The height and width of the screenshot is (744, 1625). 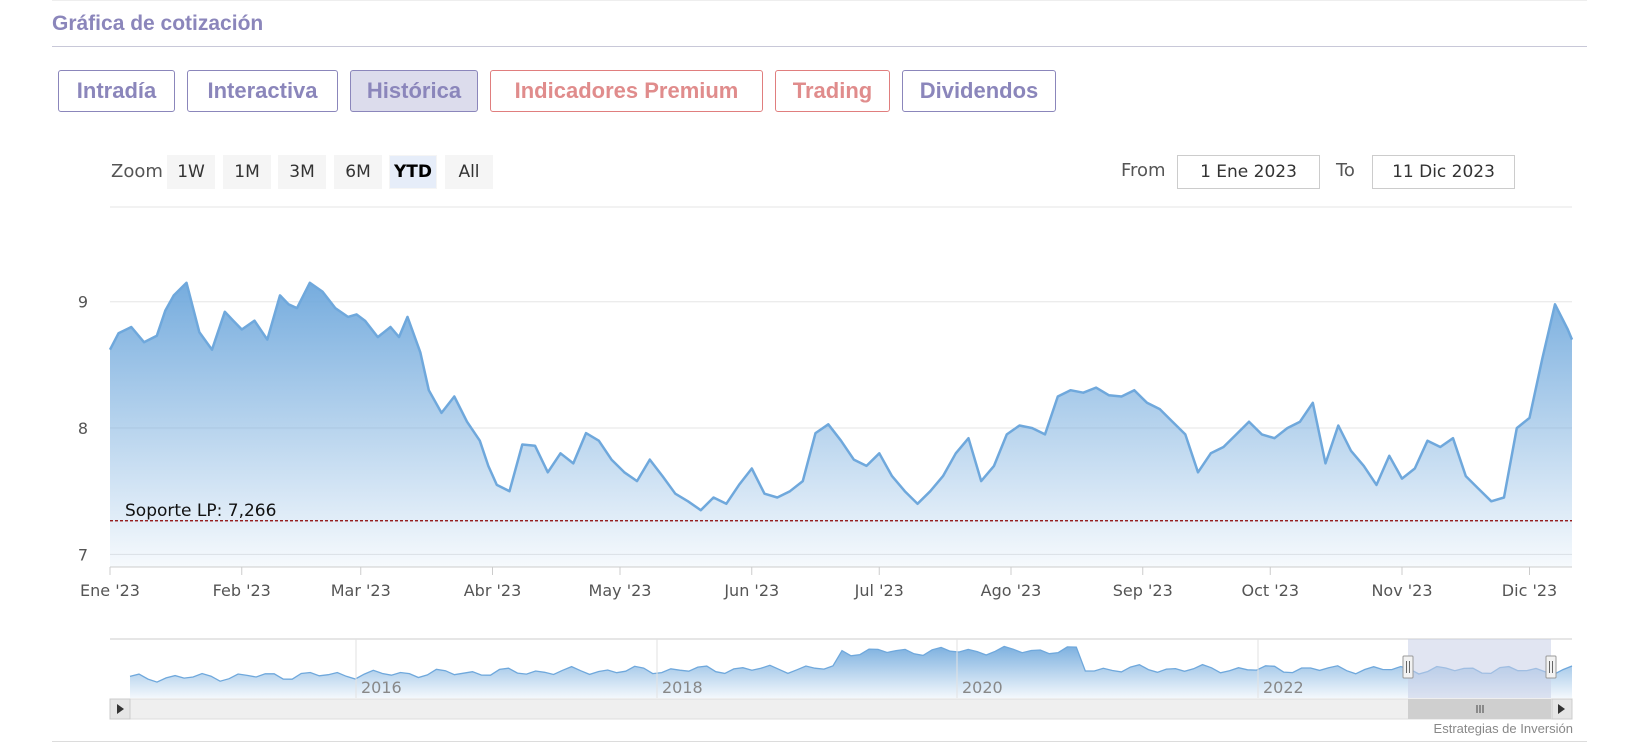 What do you see at coordinates (1561, 709) in the screenshot?
I see `scroll-right-icon` at bounding box center [1561, 709].